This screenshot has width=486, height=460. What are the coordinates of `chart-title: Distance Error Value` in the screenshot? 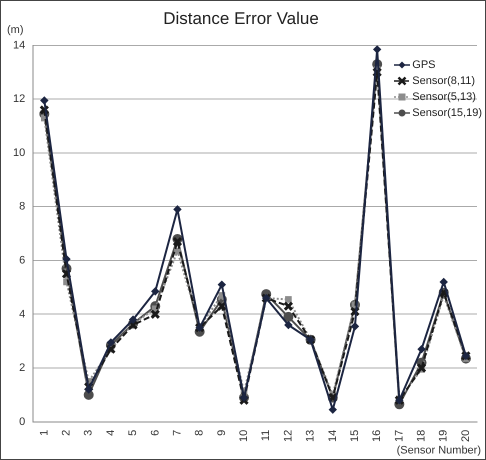 It's located at (241, 18).